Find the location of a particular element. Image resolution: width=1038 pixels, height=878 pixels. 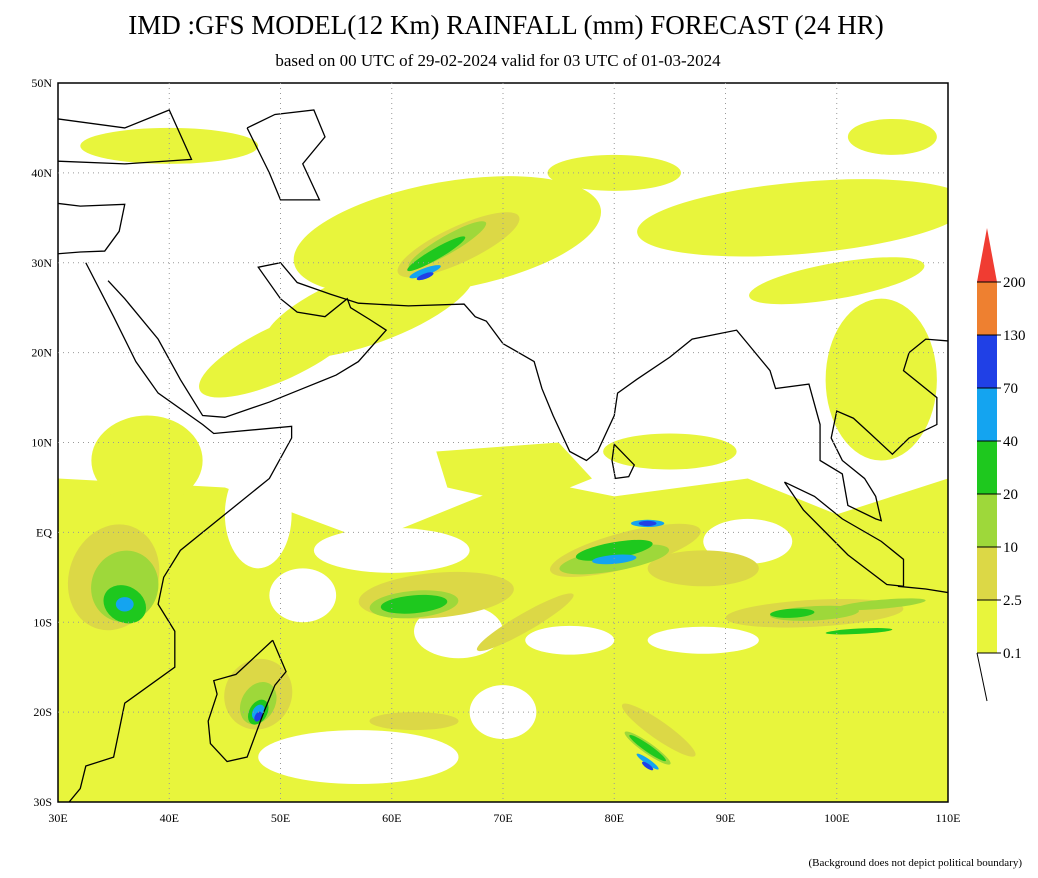

lon-label: 50E is located at coordinates (280, 818).